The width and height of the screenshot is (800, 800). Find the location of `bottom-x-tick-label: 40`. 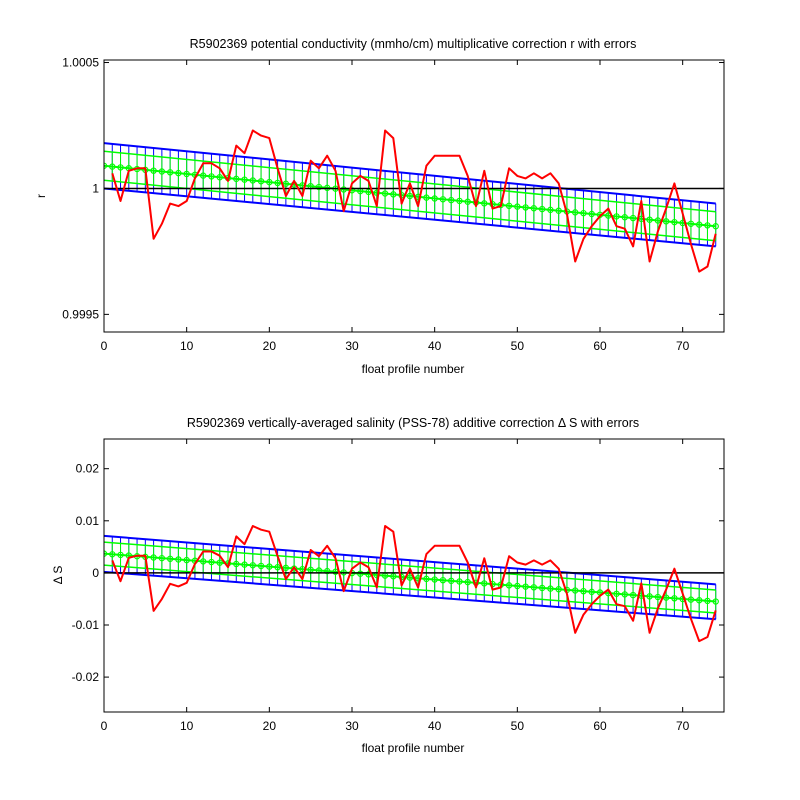

bottom-x-tick-label: 40 is located at coordinates (435, 726).